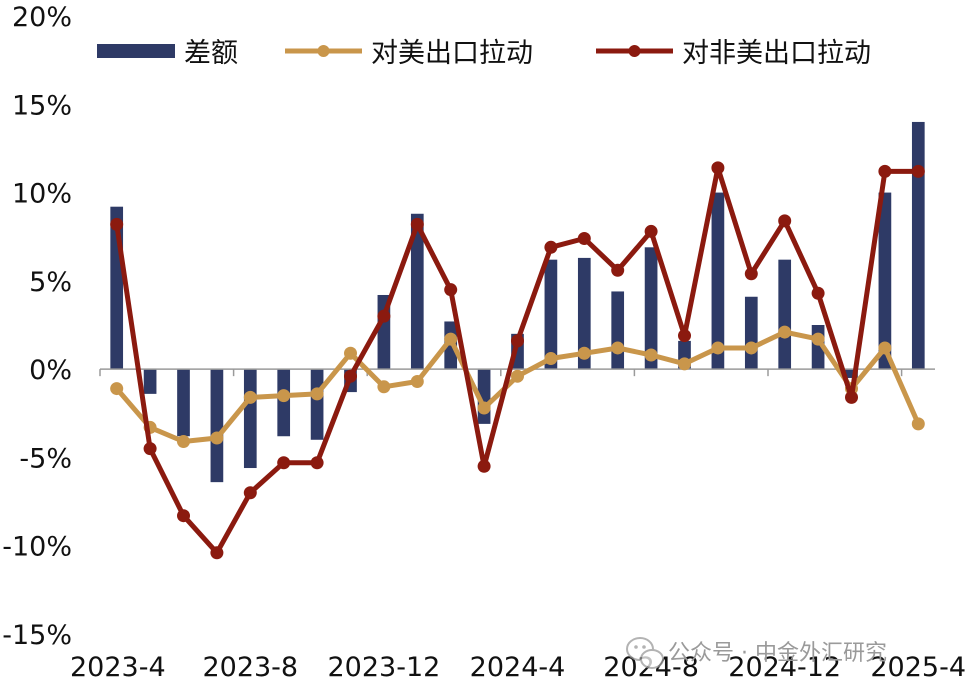  What do you see at coordinates (323, 51) in the screenshot?
I see `legend-swatch-us-marker` at bounding box center [323, 51].